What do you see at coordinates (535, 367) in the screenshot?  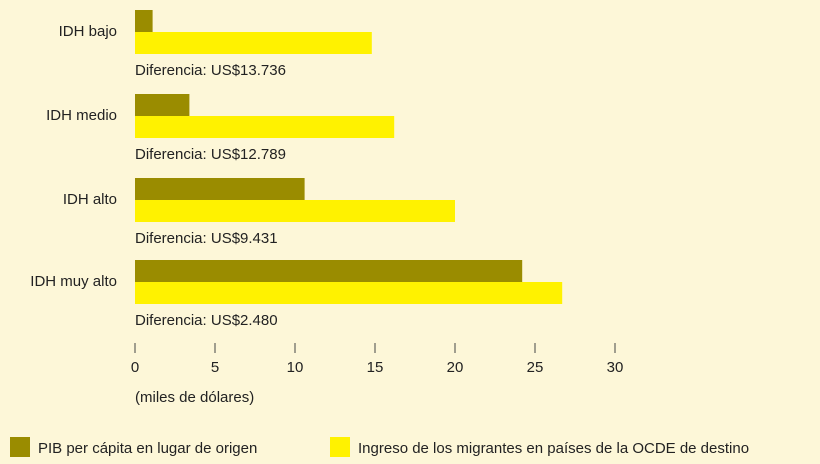 I see `x-tick-label: 25` at bounding box center [535, 367].